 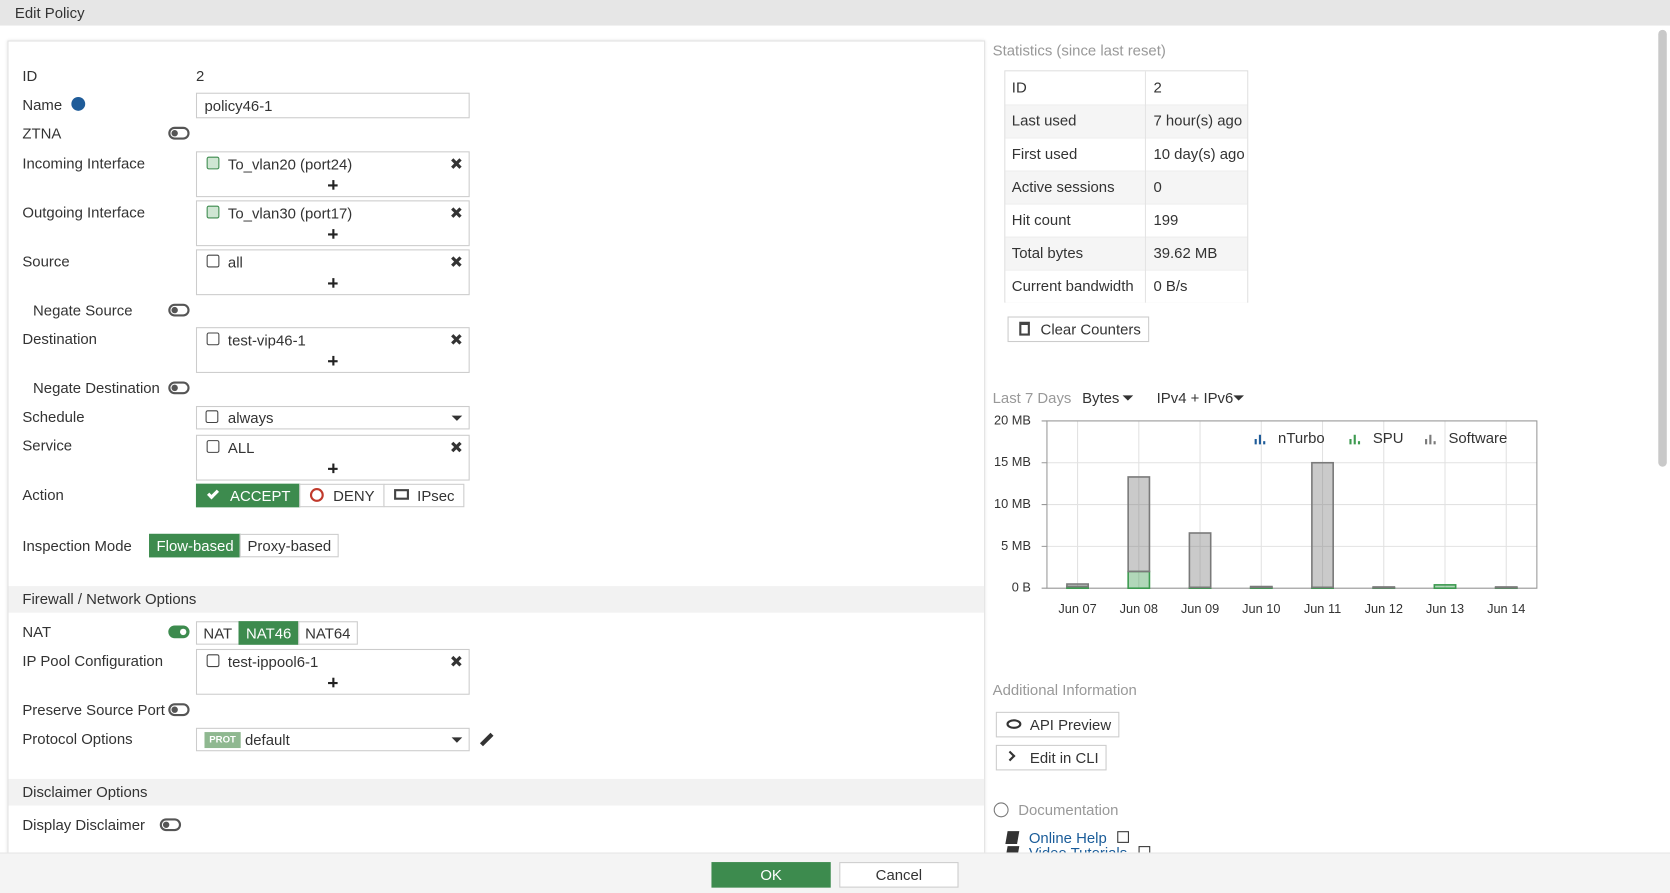 I want to click on list-item: ALL, so click(x=241, y=448).